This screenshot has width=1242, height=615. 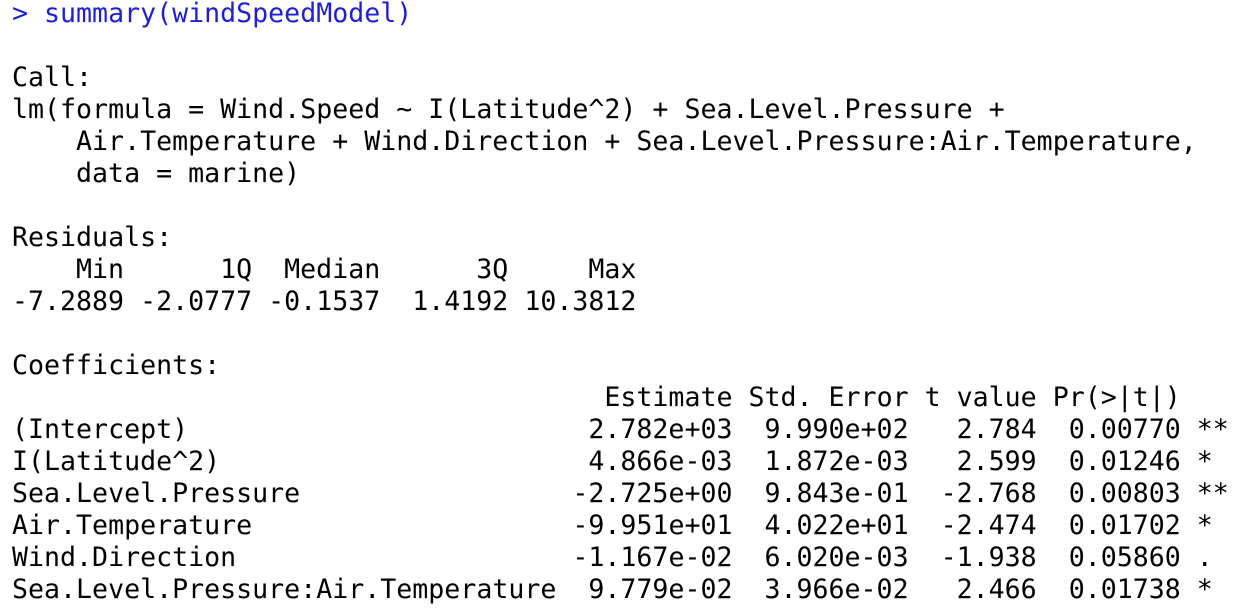 What do you see at coordinates (116, 365) in the screenshot?
I see `section-label: Coefficients:` at bounding box center [116, 365].